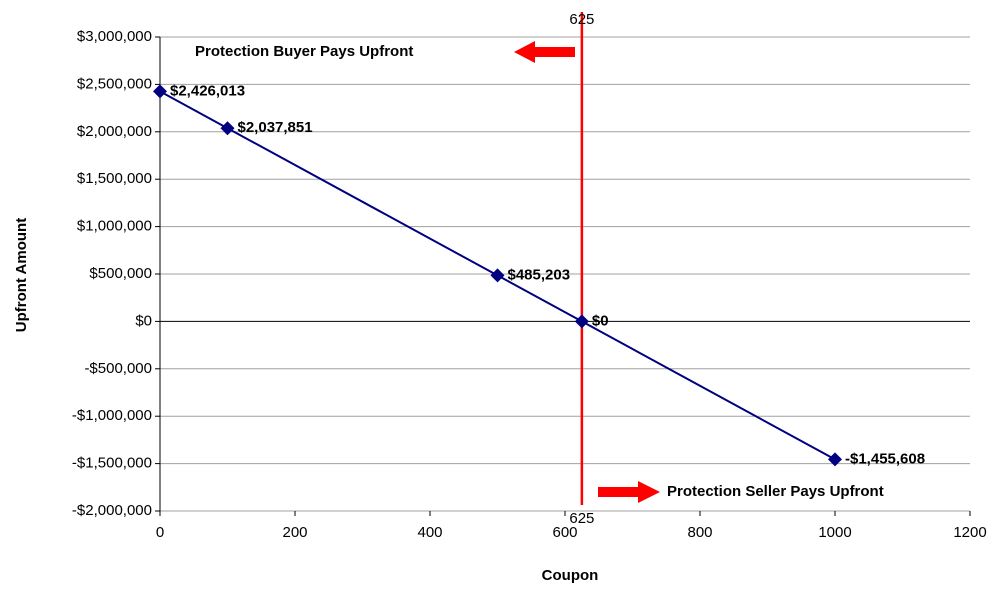 The width and height of the screenshot is (998, 589). I want to click on y-tick-label: $2,000,000, so click(114, 131).